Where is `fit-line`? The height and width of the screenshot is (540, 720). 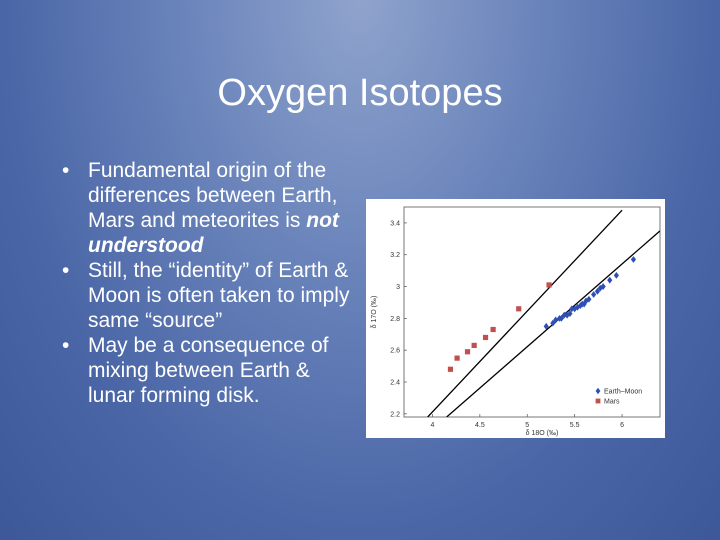
fit-line is located at coordinates (525, 313).